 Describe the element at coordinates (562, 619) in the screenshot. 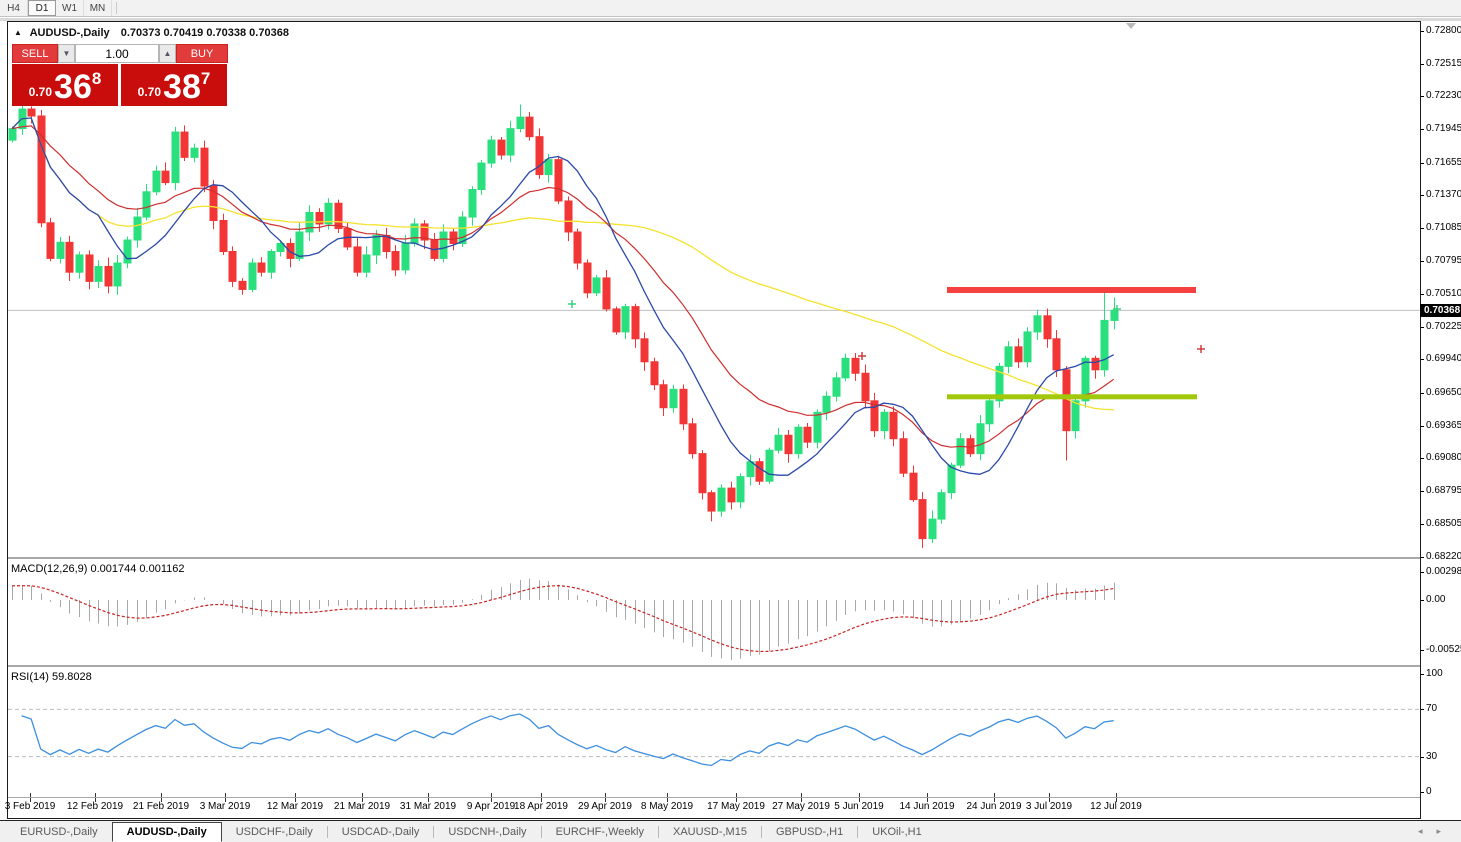

I see `macd-signal-line` at that location.